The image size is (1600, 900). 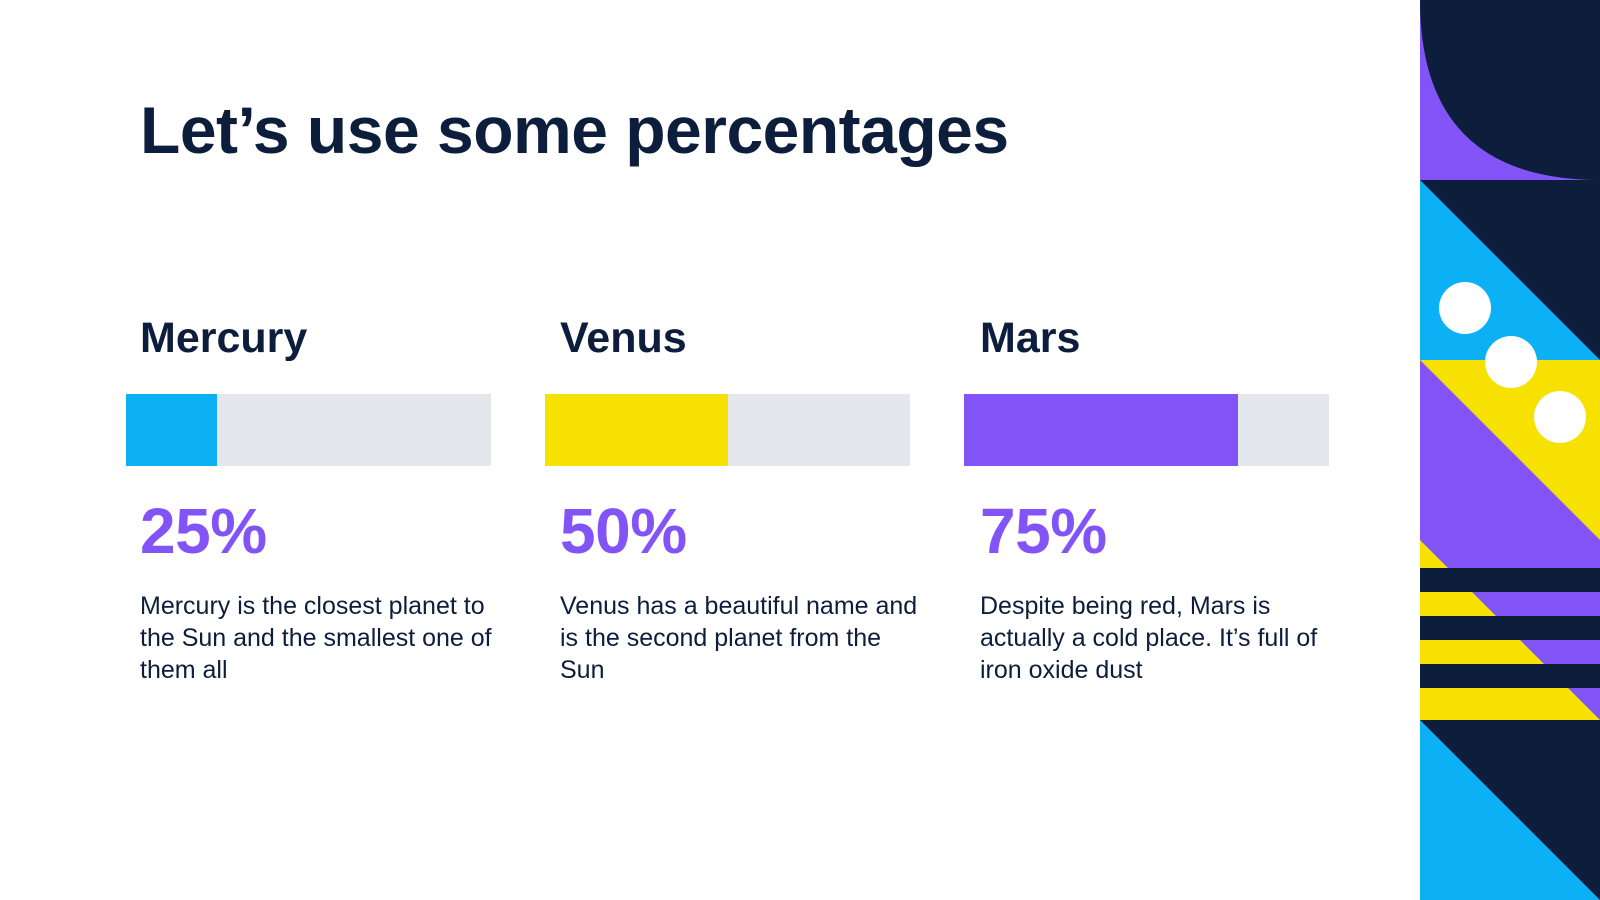 I want to click on progress-bar-mercury, so click(x=308, y=430).